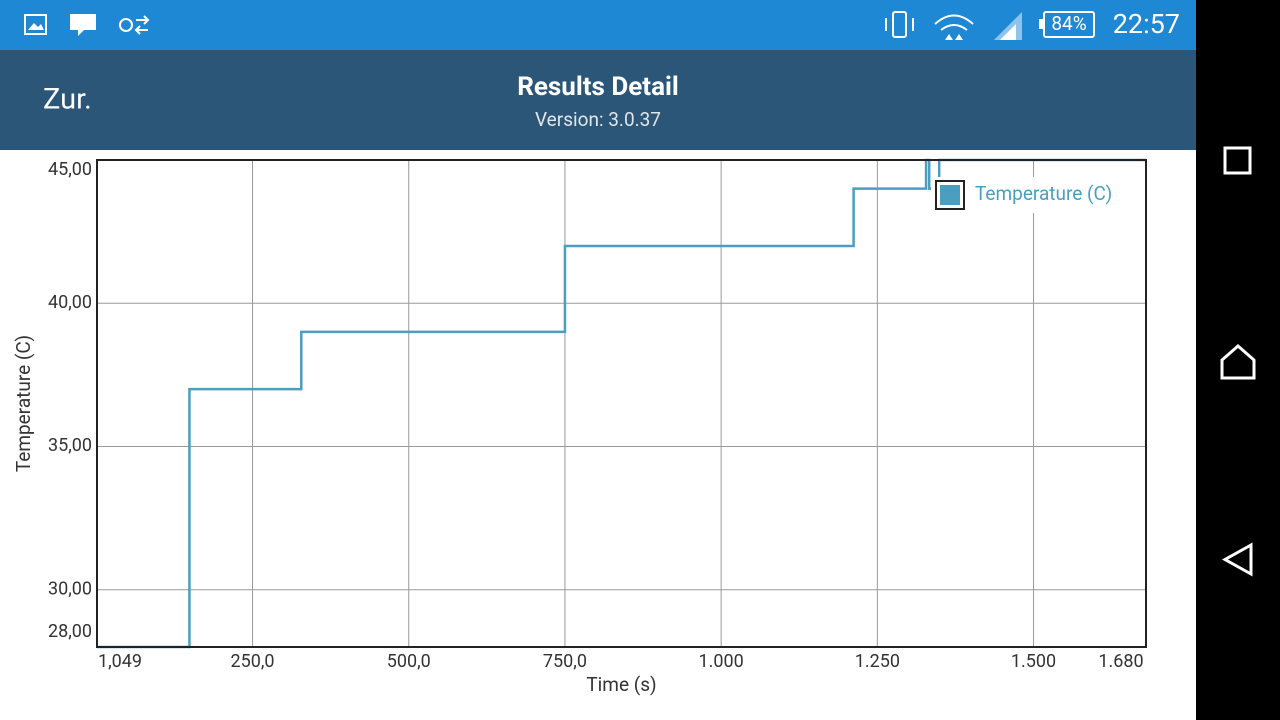 The image size is (1280, 720). What do you see at coordinates (1237, 160) in the screenshot?
I see `recents-button` at bounding box center [1237, 160].